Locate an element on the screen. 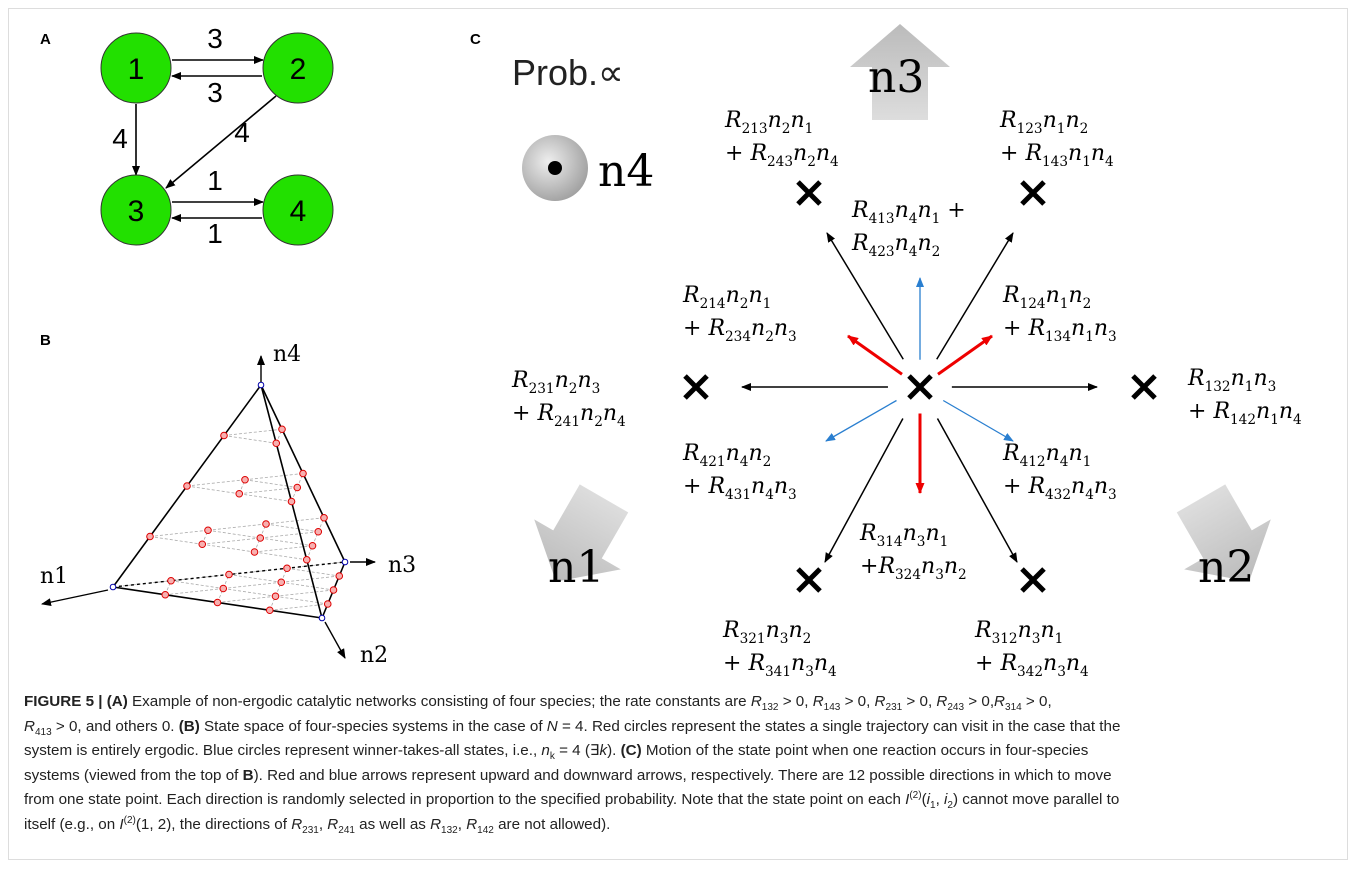 Image resolution: width=1358 pixels, height=870 pixels. math-sub: 421 is located at coordinates (713, 462).